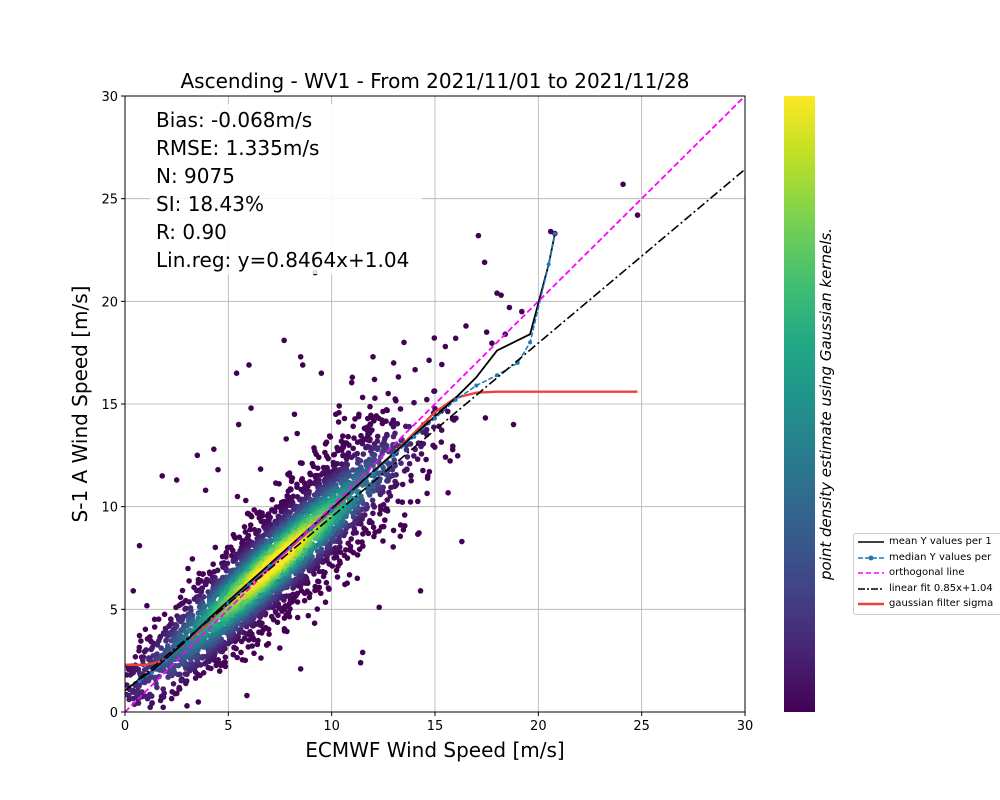 The image size is (1000, 800). Describe the element at coordinates (927, 604) in the screenshot. I see `legend-entry-gaussian: gaussian filter sigma` at that location.